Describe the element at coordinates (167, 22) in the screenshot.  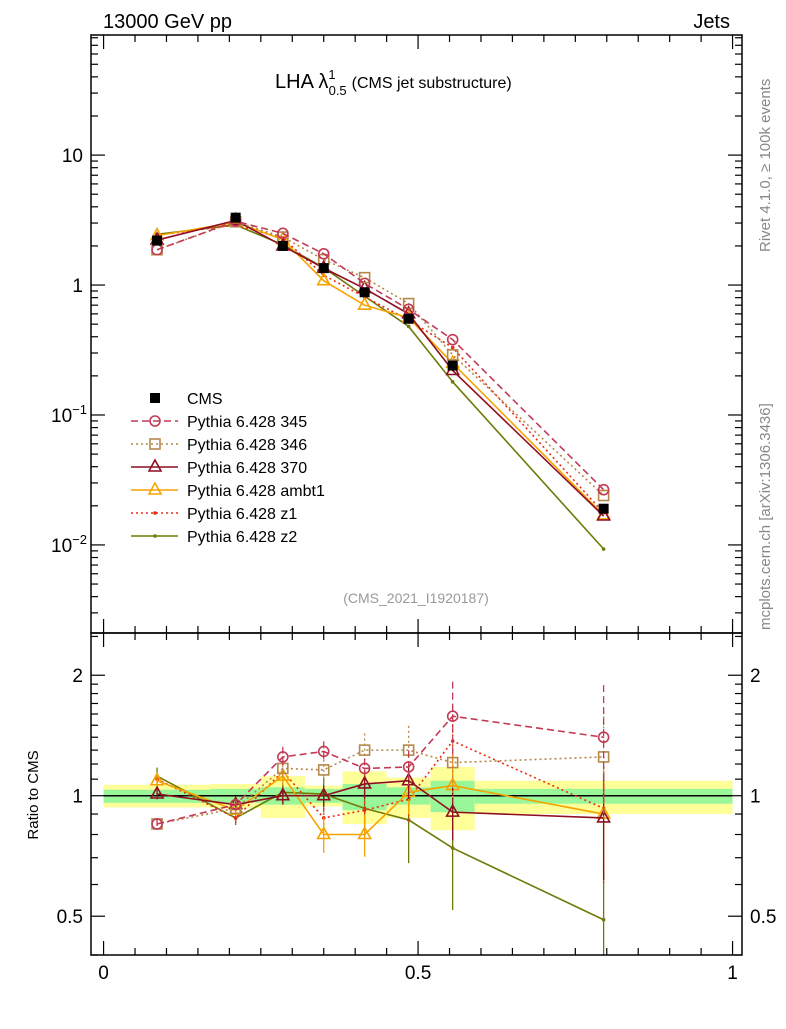
I see `header-left: 13000 GeV pp` at that location.